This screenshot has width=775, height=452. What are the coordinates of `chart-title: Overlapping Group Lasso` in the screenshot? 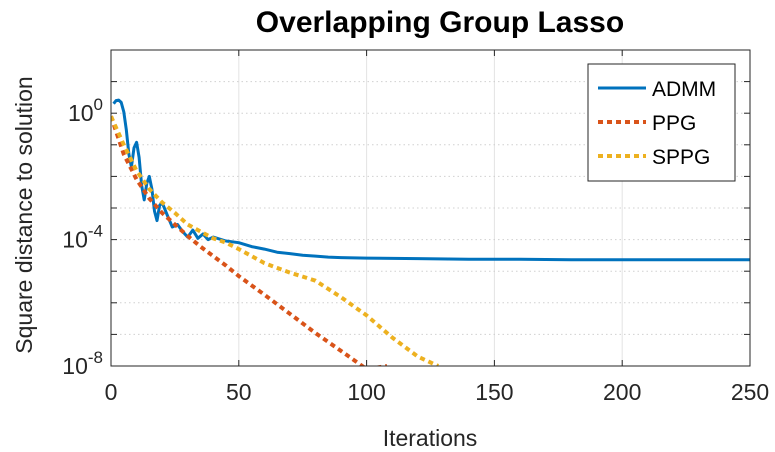 It's located at (440, 22).